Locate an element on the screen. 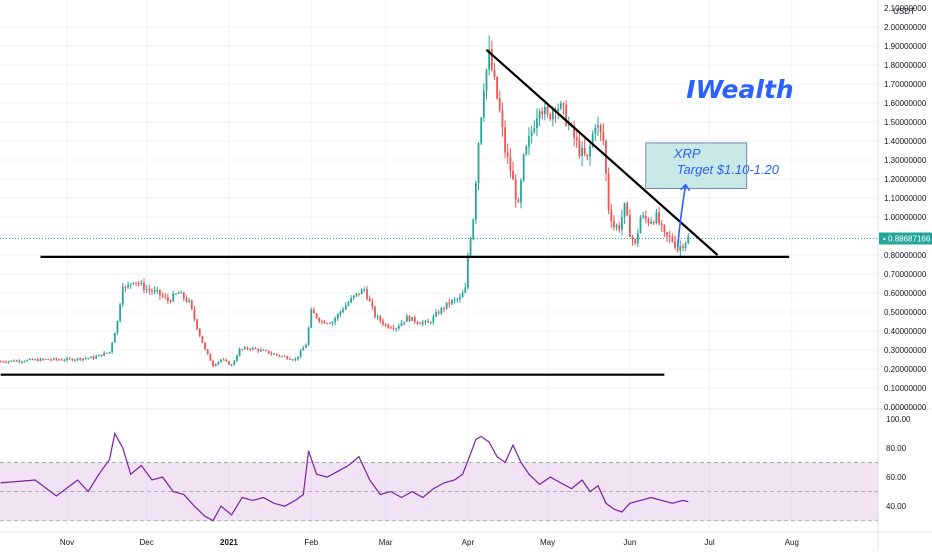 The height and width of the screenshot is (555, 932). month-tick-label: Mar is located at coordinates (386, 542).